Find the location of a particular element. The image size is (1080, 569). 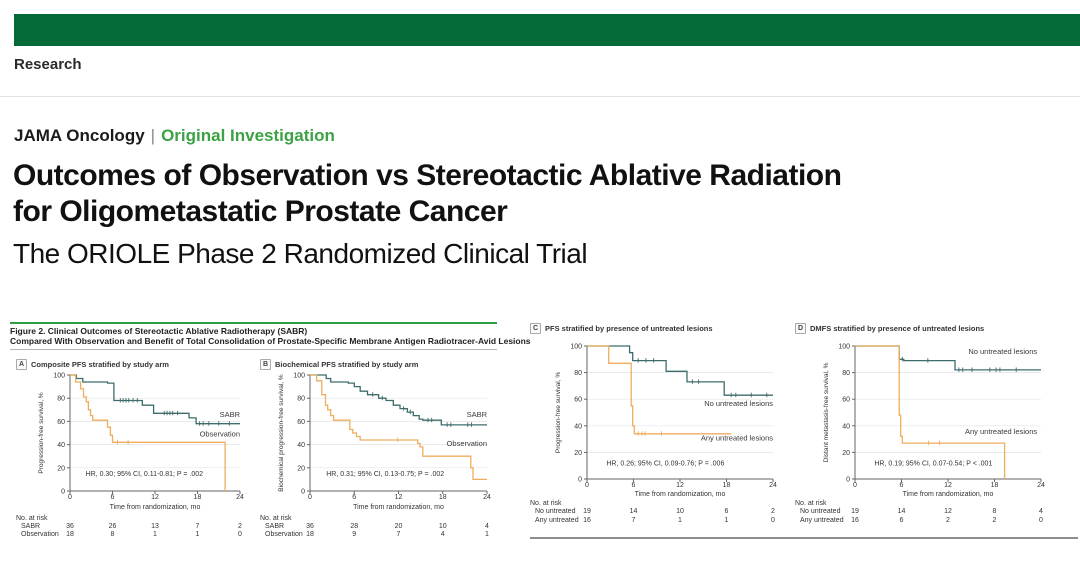

hr-annotation: HR, 0.19; 95% CI, 0.07-0.54; P < .001 is located at coordinates (933, 464).